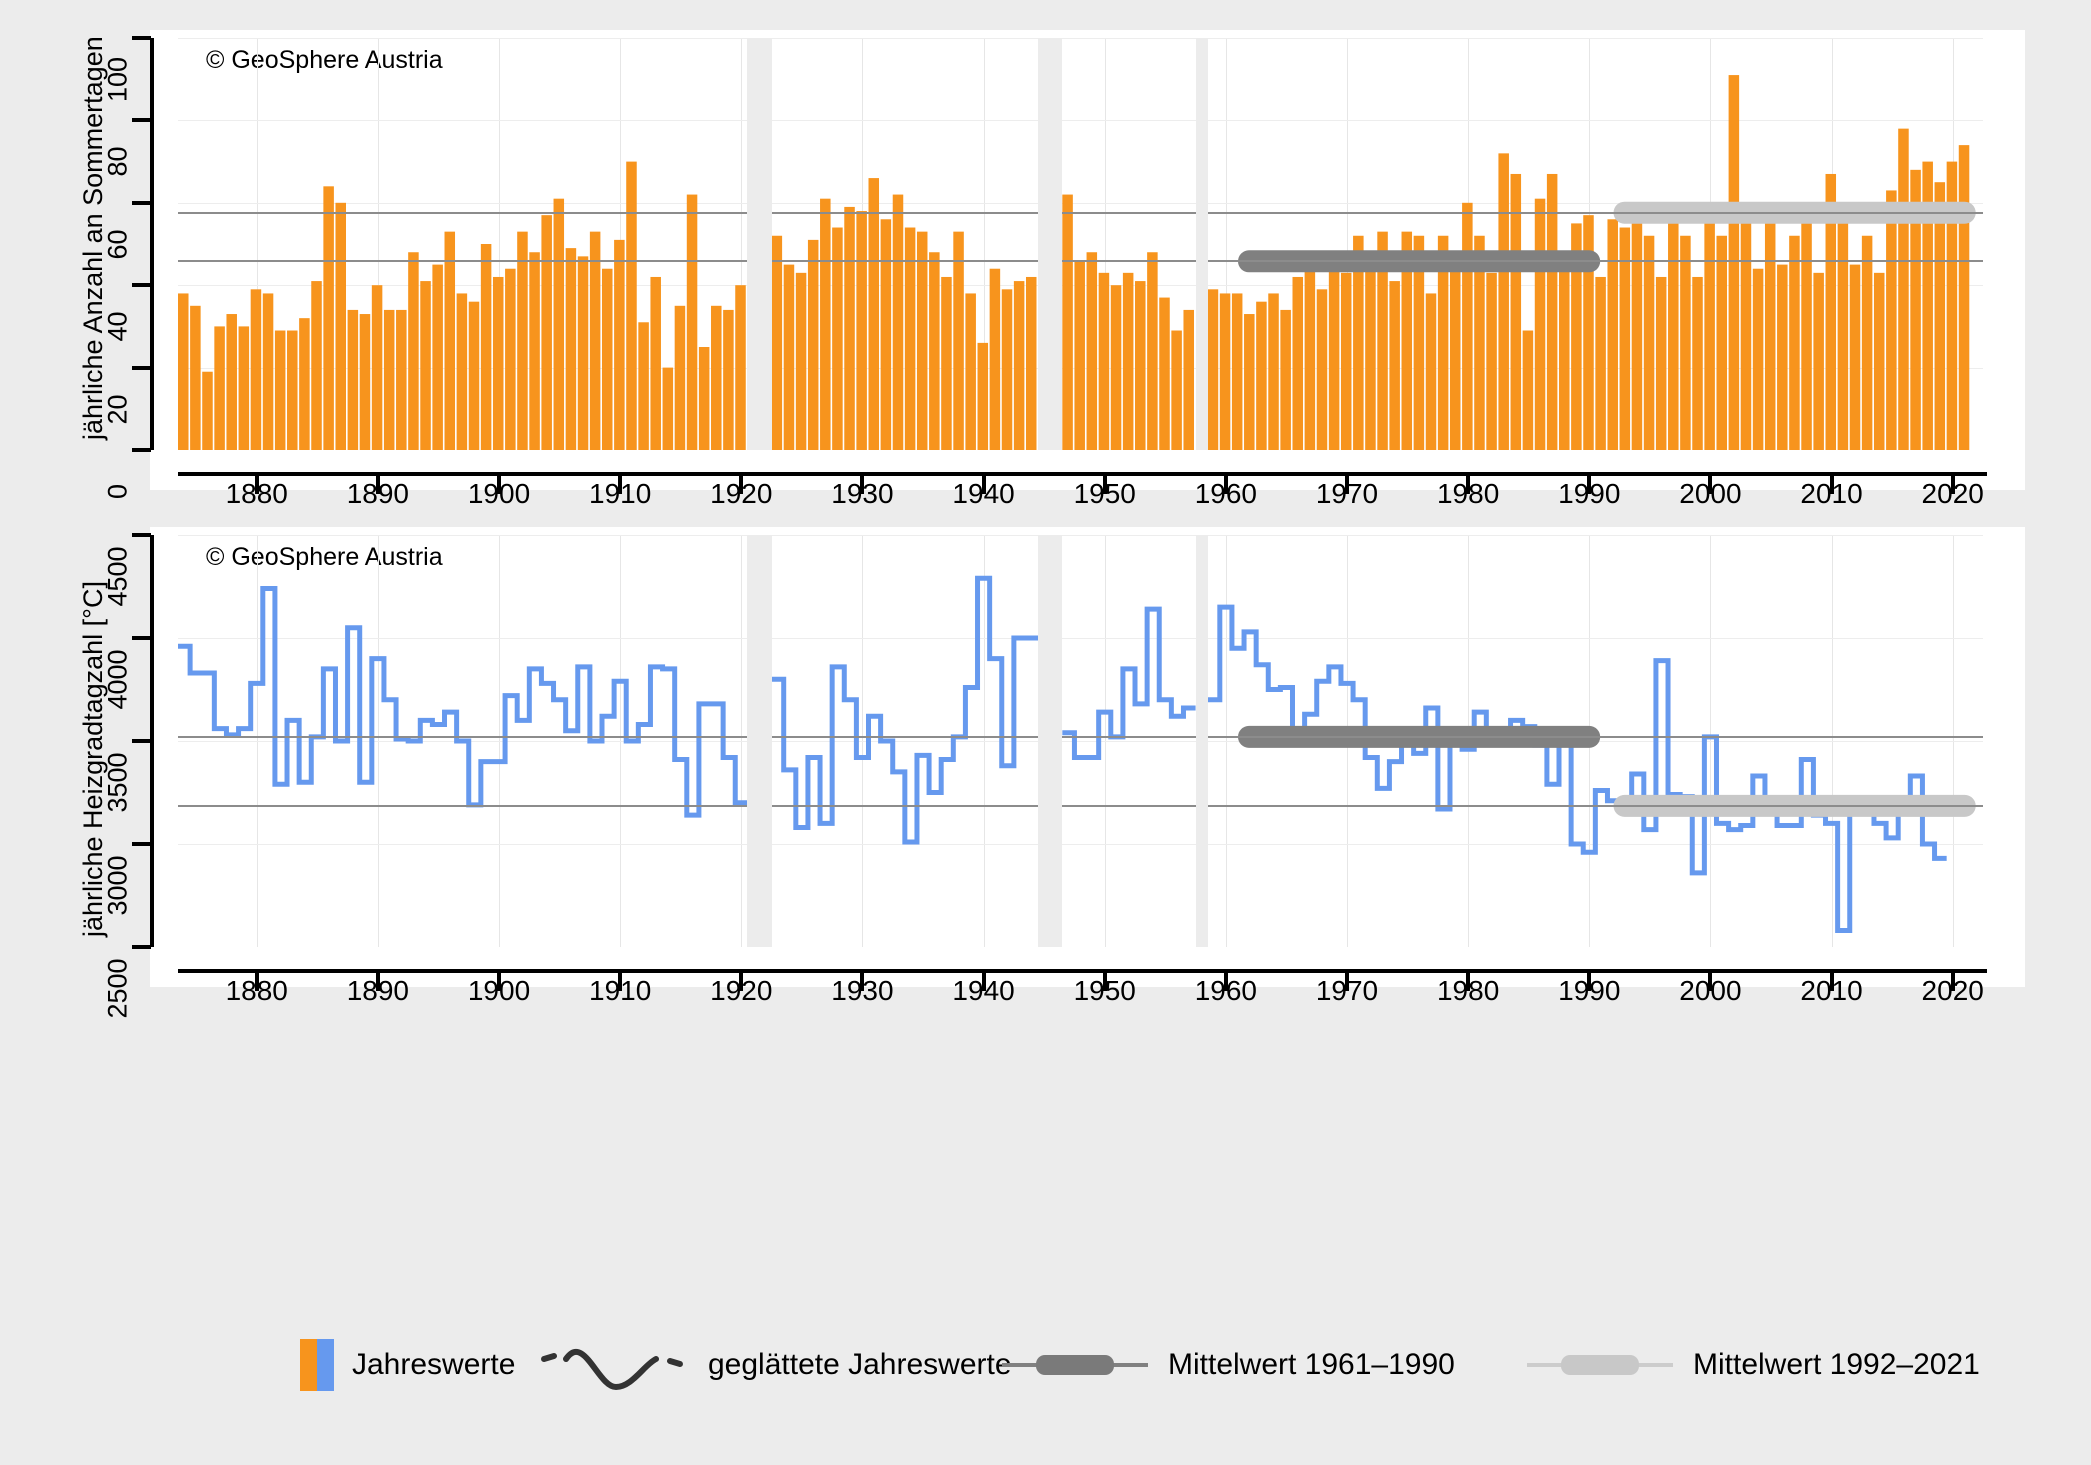  Describe the element at coordinates (1468, 493) in the screenshot. I see `x-tick-label: 1980` at that location.